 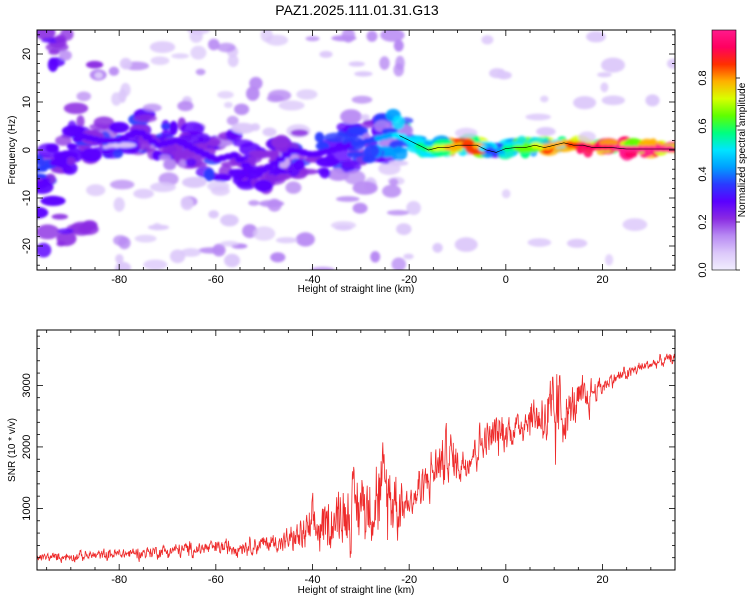 What do you see at coordinates (313, 280) in the screenshot?
I see `x-tick-label: -40` at bounding box center [313, 280].